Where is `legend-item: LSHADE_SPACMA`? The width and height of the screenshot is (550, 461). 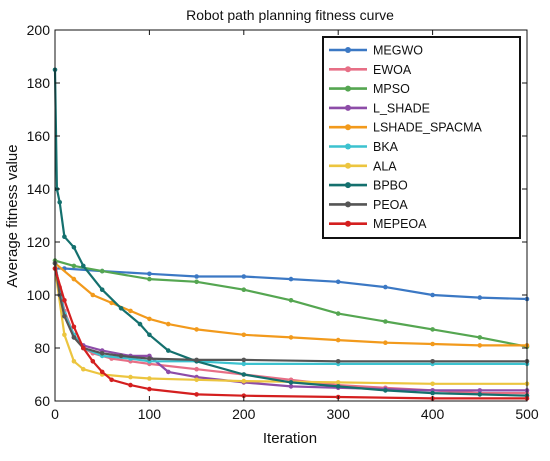
legend-item: LSHADE_SPACMA is located at coordinates (405, 128).